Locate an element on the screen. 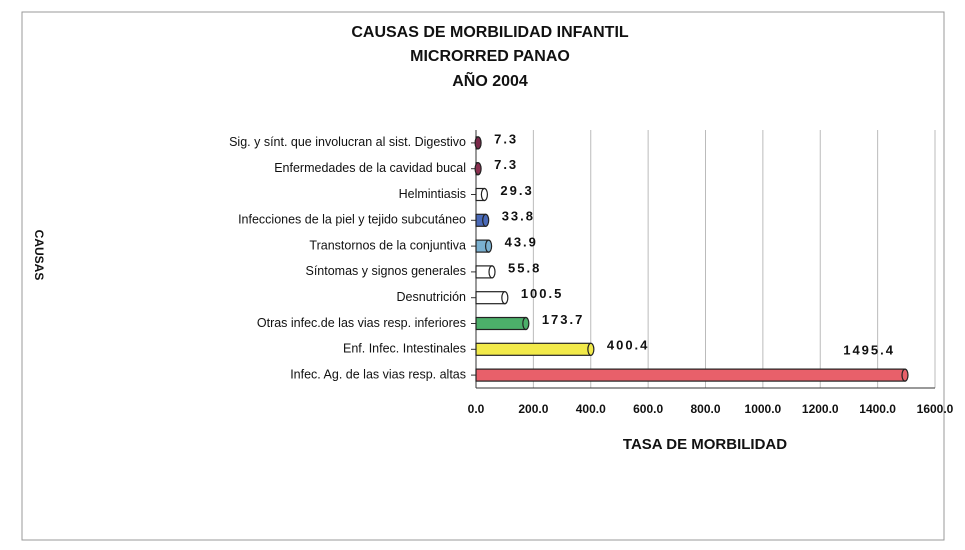  x-tick-label: 1000.0 is located at coordinates (763, 409).